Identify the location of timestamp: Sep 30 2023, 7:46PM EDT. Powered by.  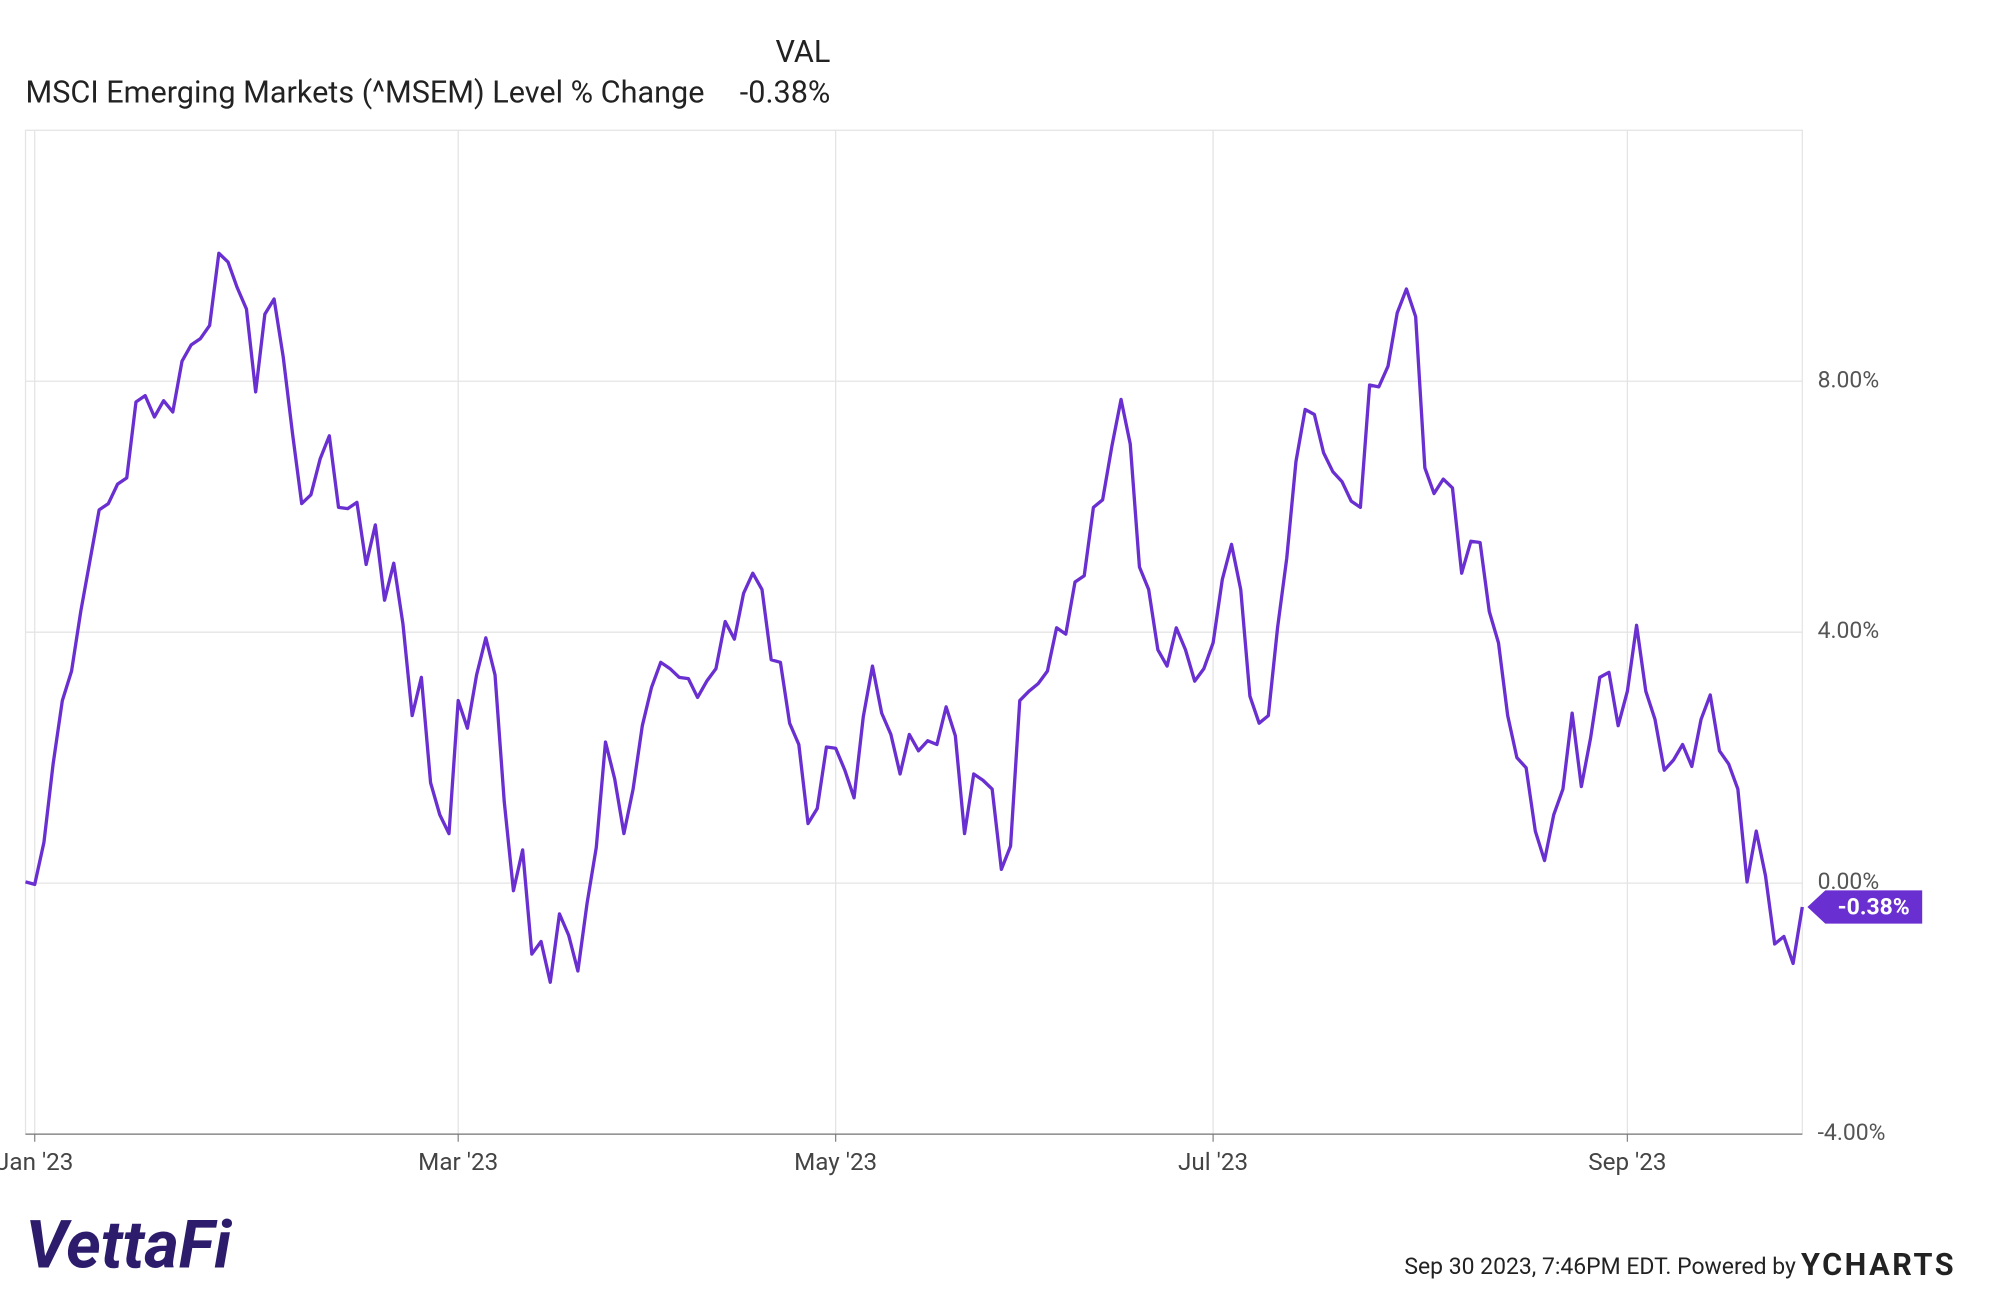
(1600, 1266).